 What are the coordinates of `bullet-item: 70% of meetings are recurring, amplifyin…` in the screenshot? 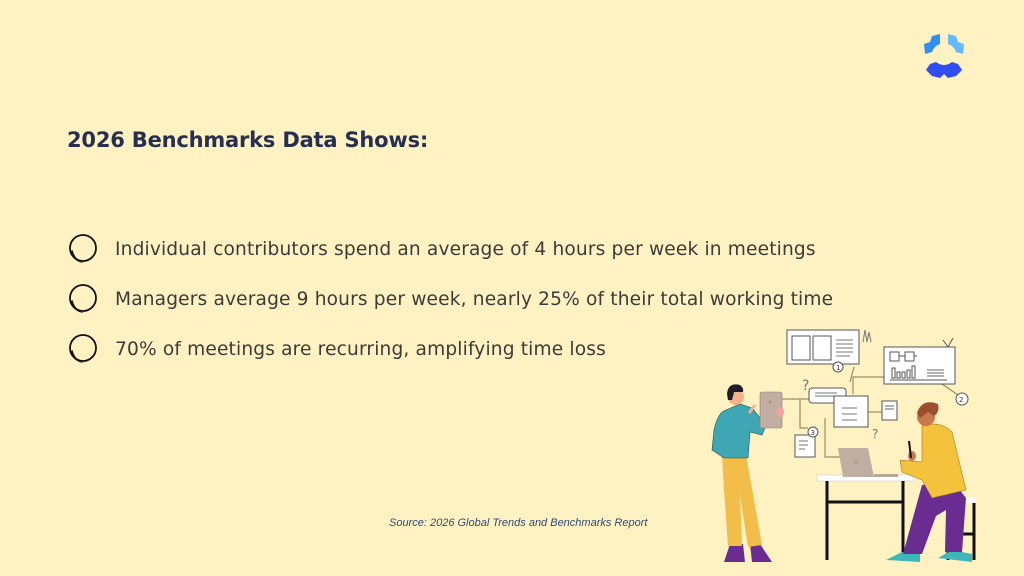 It's located at (449, 349).